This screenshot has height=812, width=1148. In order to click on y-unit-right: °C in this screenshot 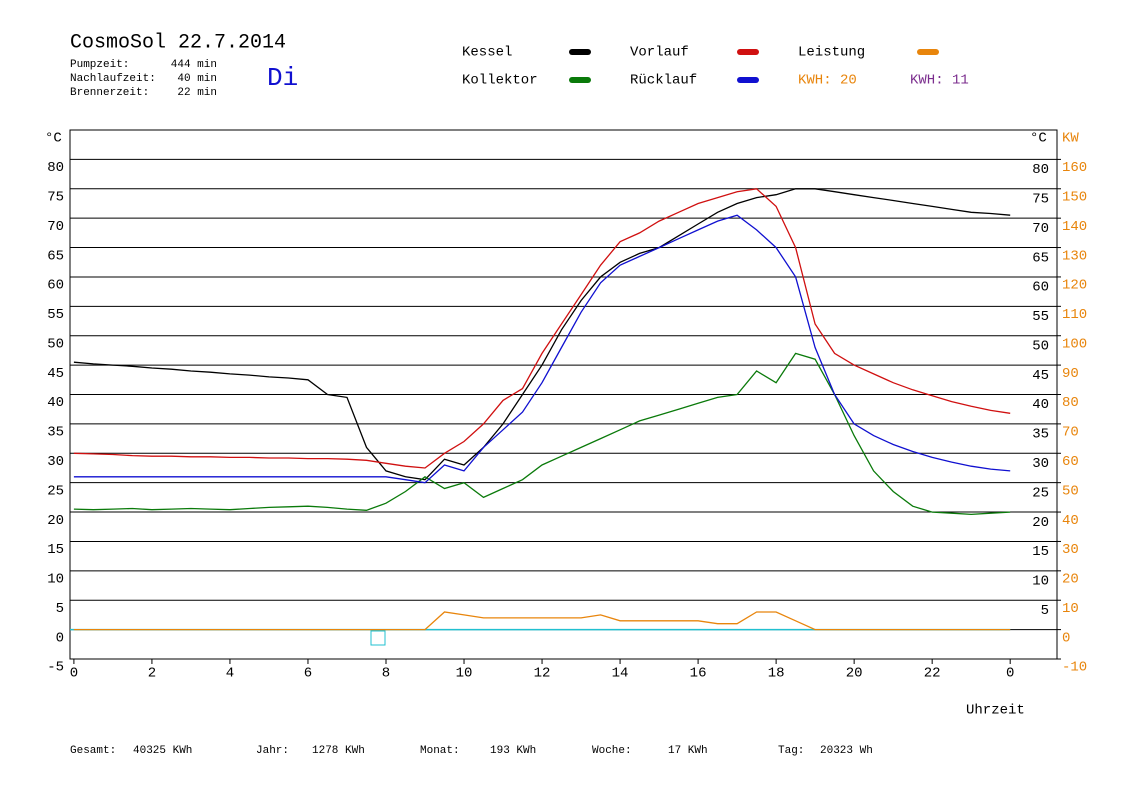, I will do `click(1038, 139)`.